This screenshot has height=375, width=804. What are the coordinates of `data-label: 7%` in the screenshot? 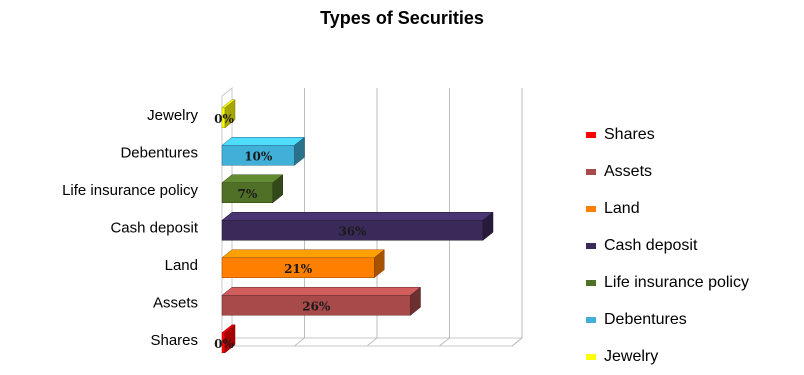 It's located at (247, 194).